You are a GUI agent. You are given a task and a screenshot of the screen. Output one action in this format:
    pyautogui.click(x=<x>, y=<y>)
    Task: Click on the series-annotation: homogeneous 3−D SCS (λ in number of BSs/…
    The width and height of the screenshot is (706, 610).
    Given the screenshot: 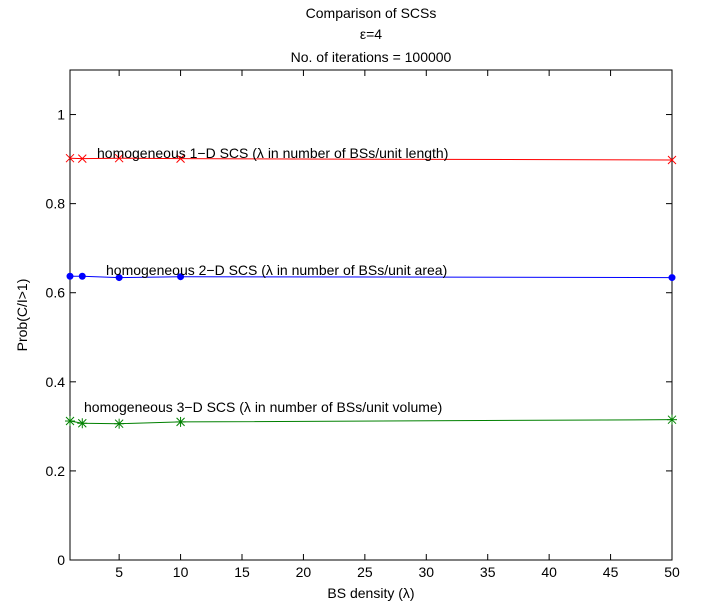 What is the action you would take?
    pyautogui.click(x=263, y=407)
    